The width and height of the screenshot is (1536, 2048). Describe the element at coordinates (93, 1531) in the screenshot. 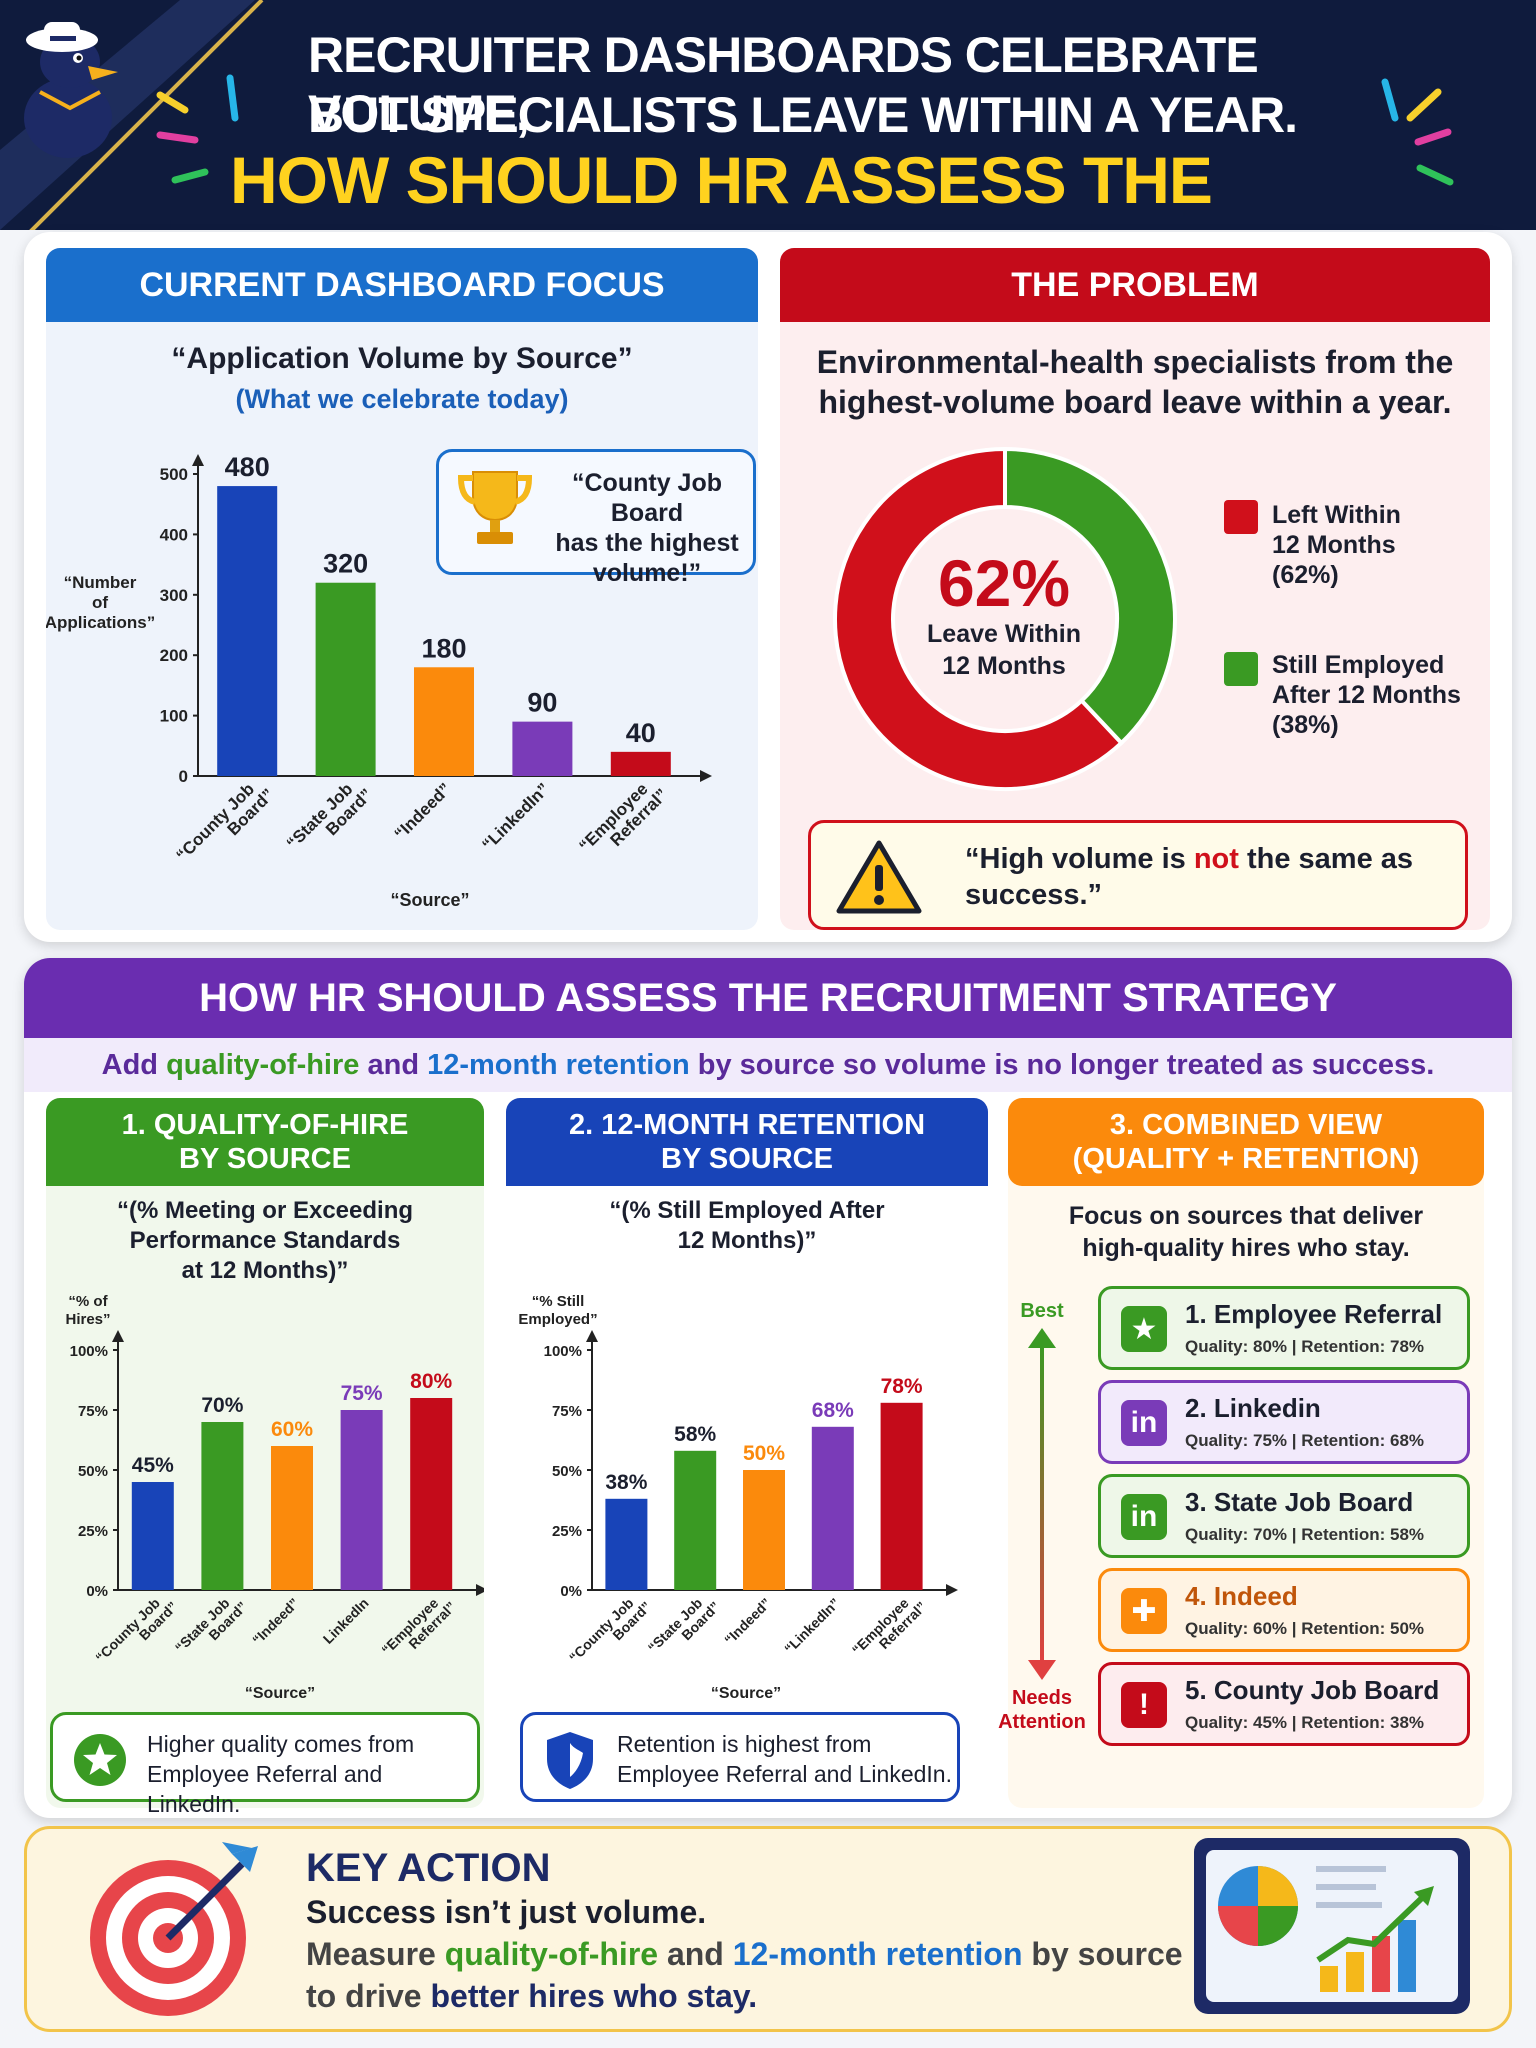

I see `y-tick-label: 25%` at that location.